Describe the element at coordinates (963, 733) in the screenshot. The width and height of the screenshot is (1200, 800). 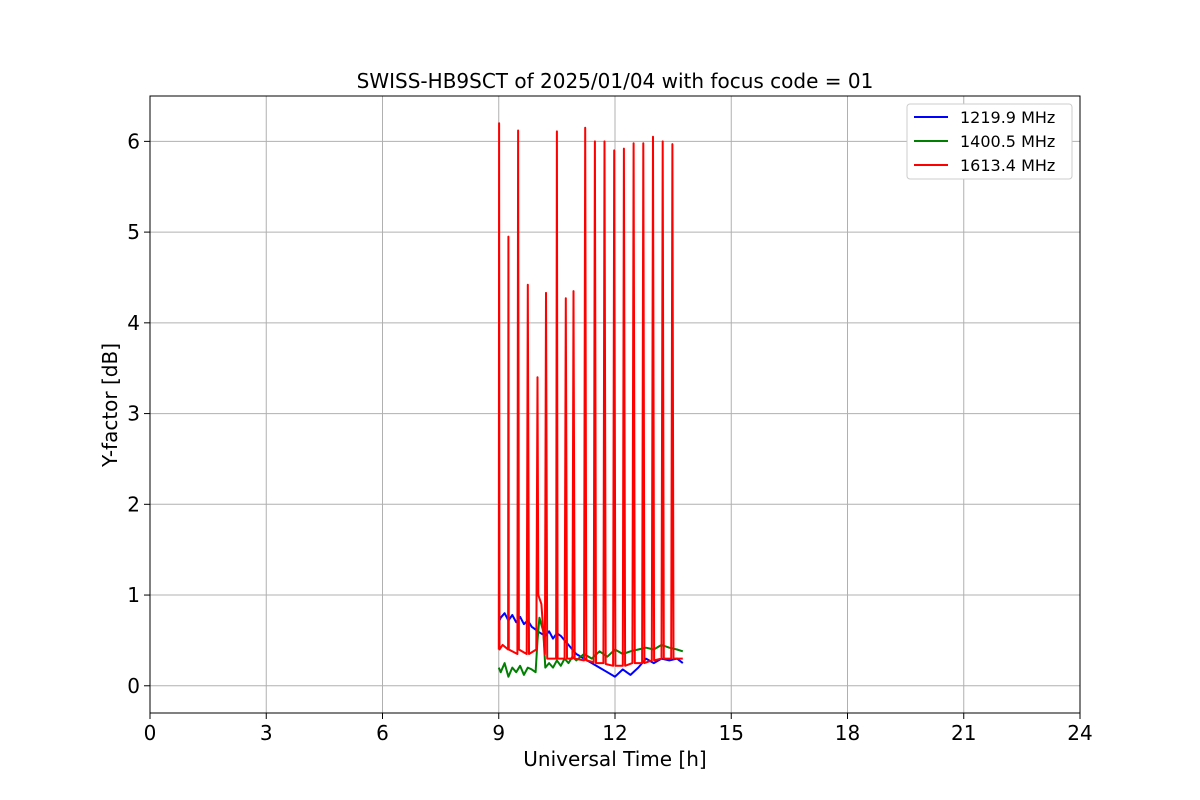
I see `x-tick-label: 21` at that location.